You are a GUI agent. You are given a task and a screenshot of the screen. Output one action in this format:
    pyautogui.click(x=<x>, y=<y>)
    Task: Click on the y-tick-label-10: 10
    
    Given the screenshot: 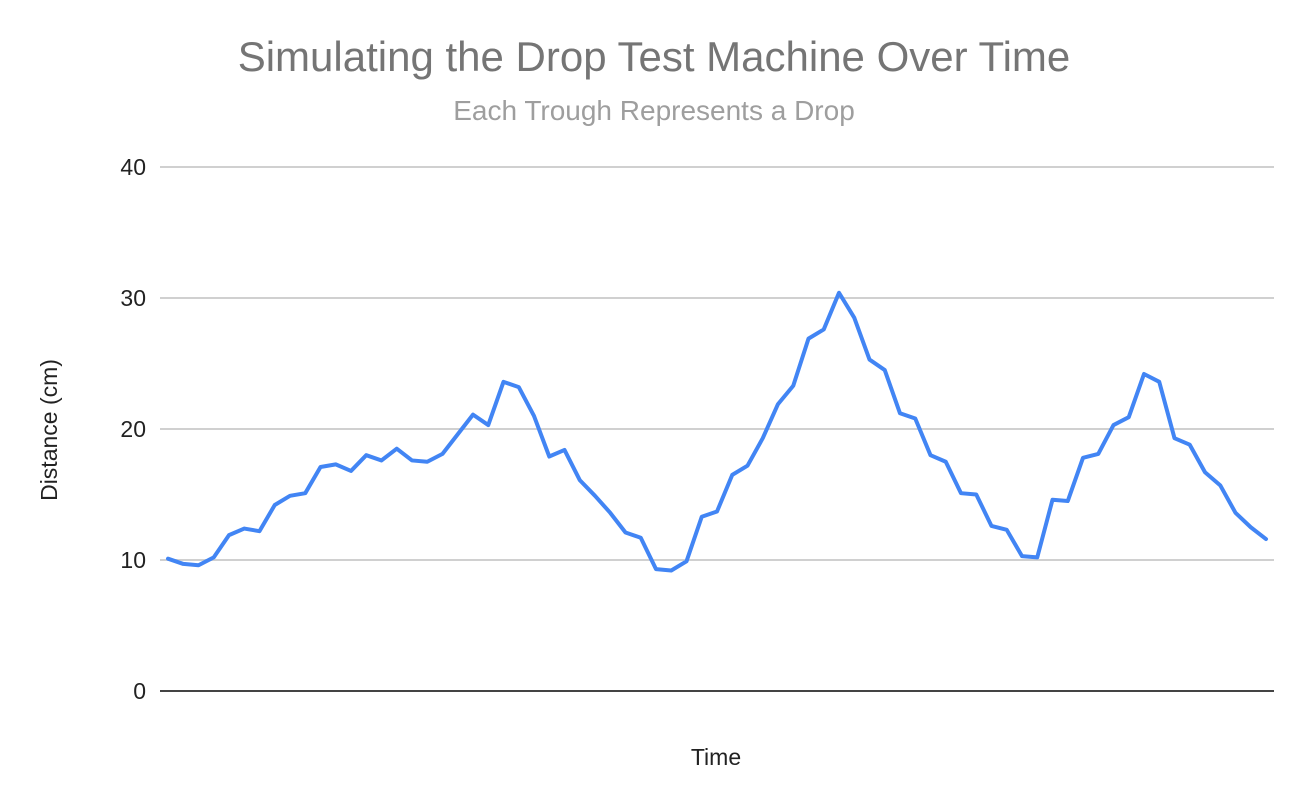 What is the action you would take?
    pyautogui.click(x=133, y=560)
    